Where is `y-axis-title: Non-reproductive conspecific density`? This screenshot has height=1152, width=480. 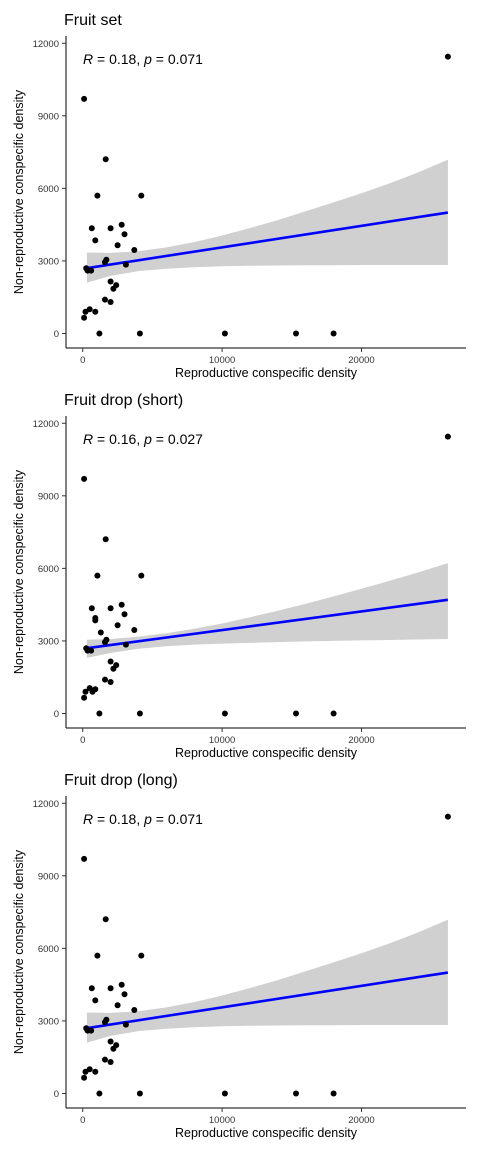 y-axis-title: Non-reproductive conspecific density is located at coordinates (19, 191).